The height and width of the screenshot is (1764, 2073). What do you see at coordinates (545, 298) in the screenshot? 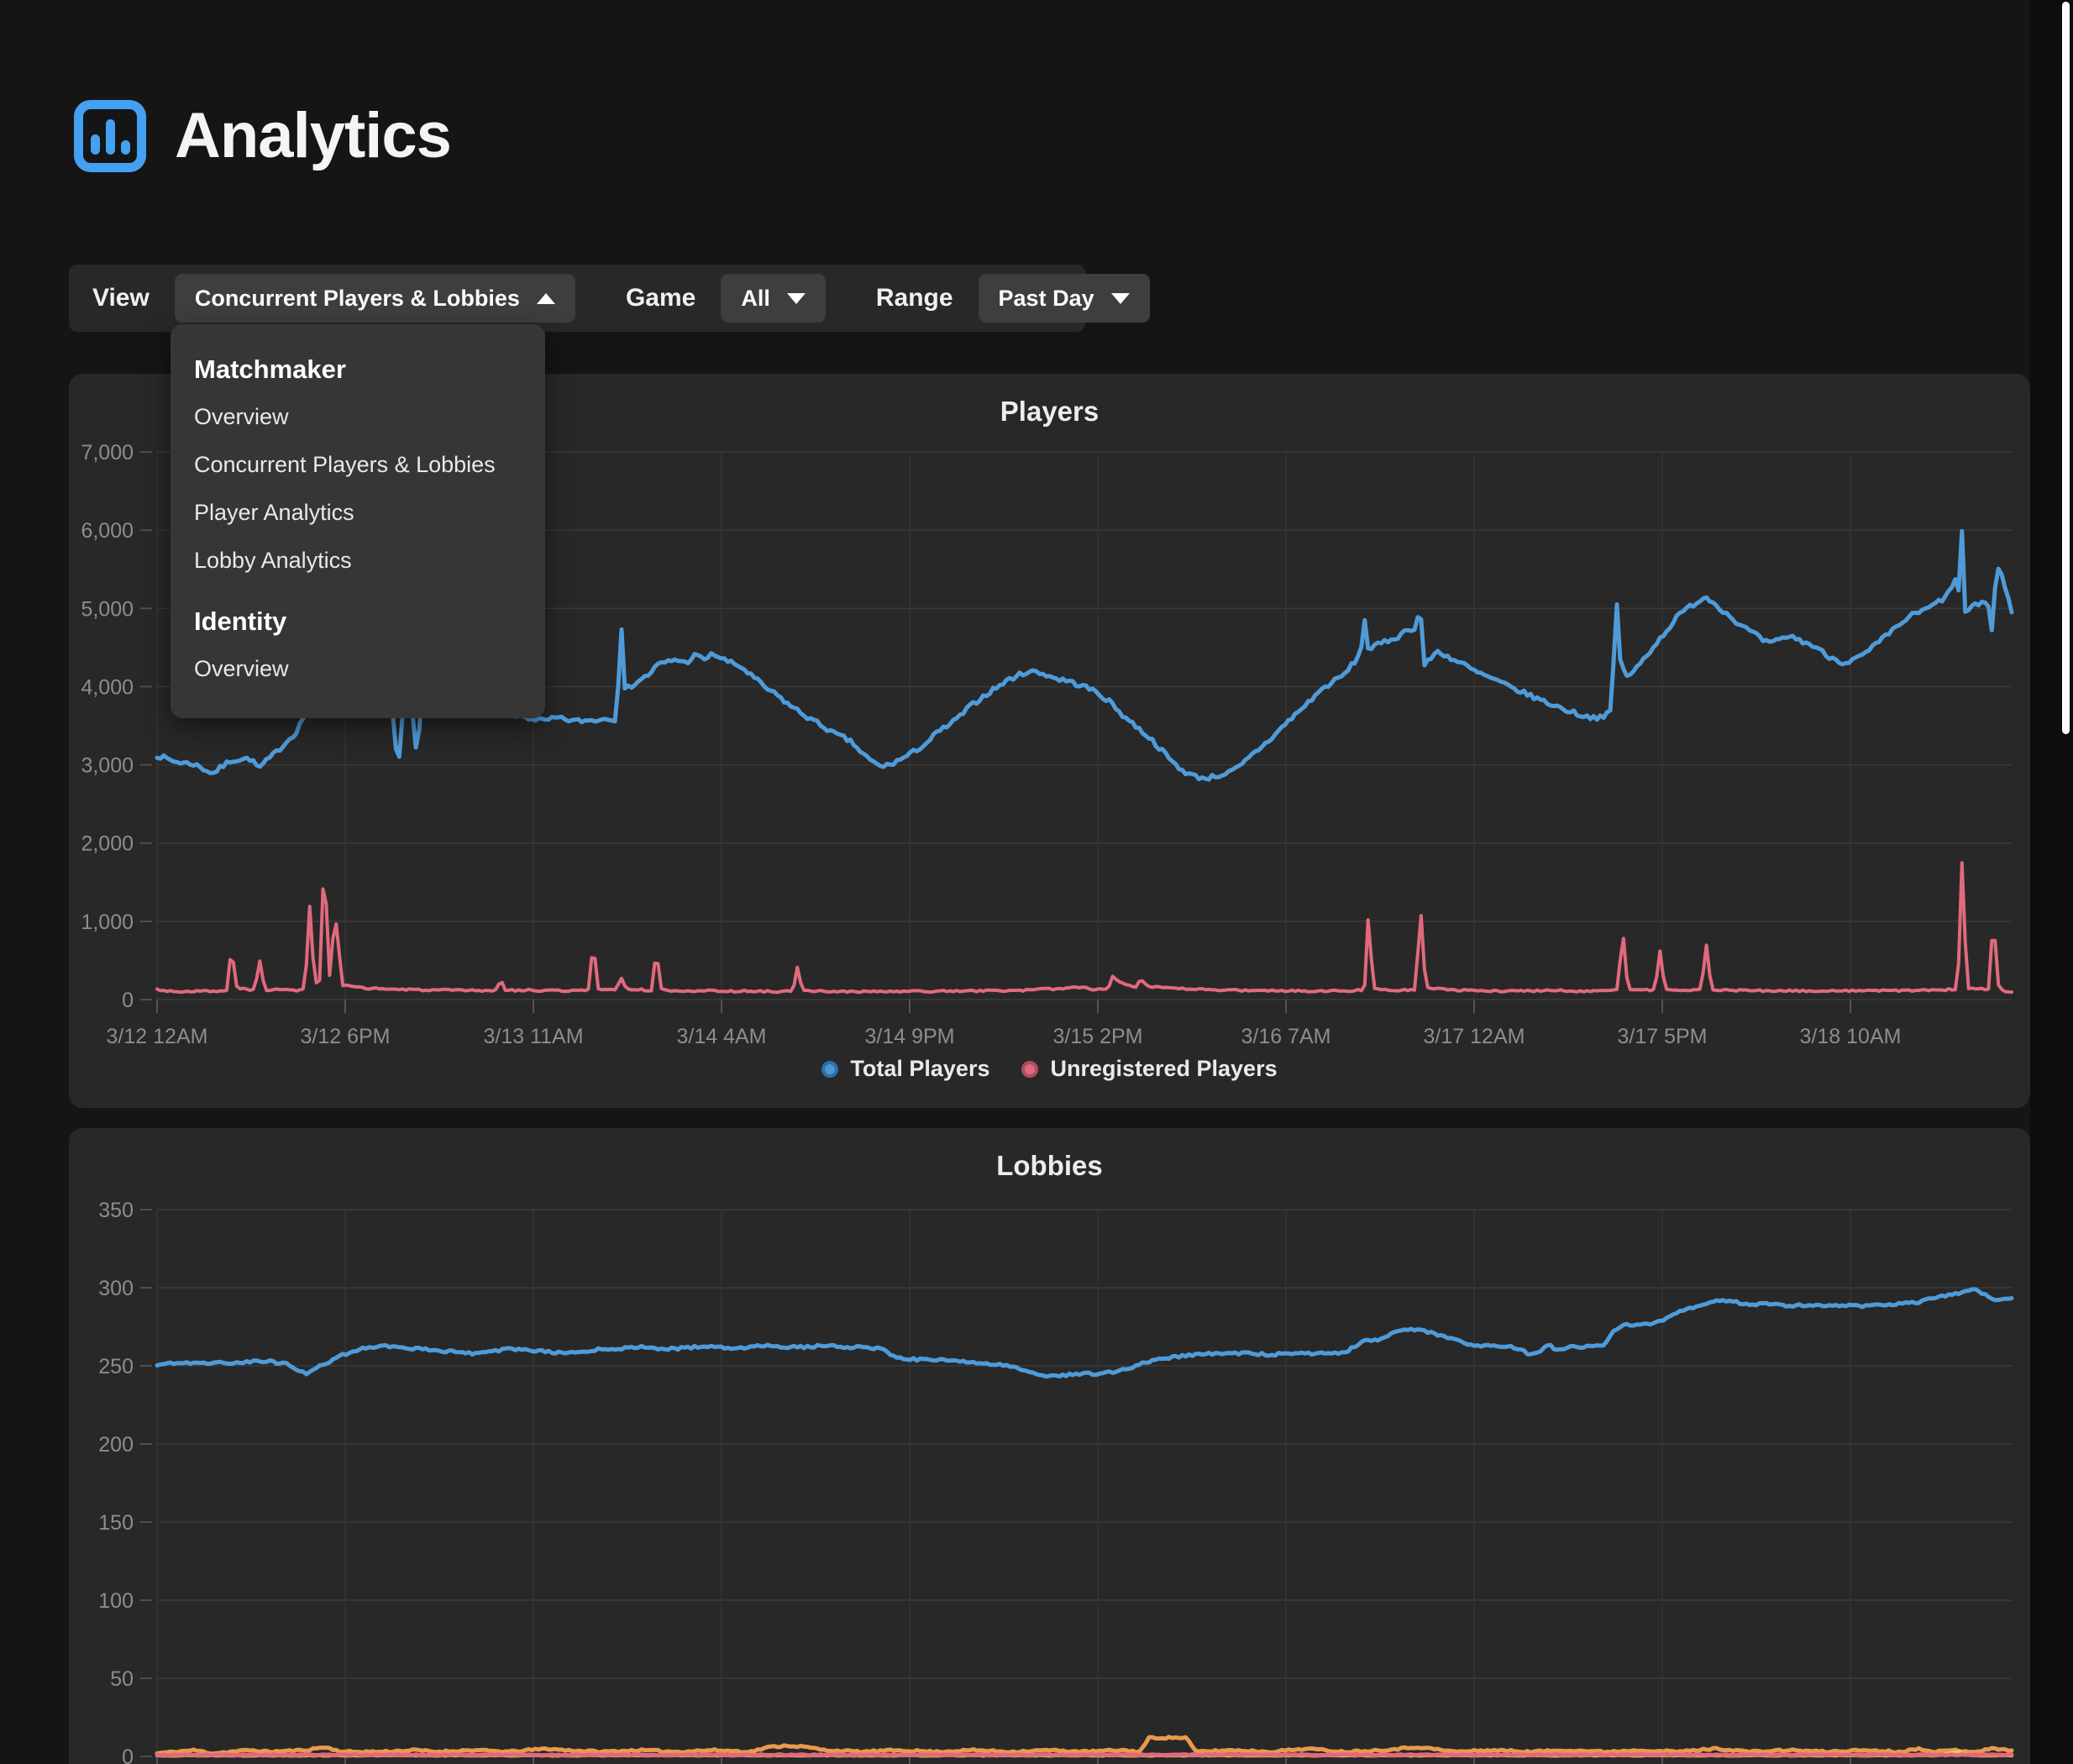
I see `chevron-up-icon` at bounding box center [545, 298].